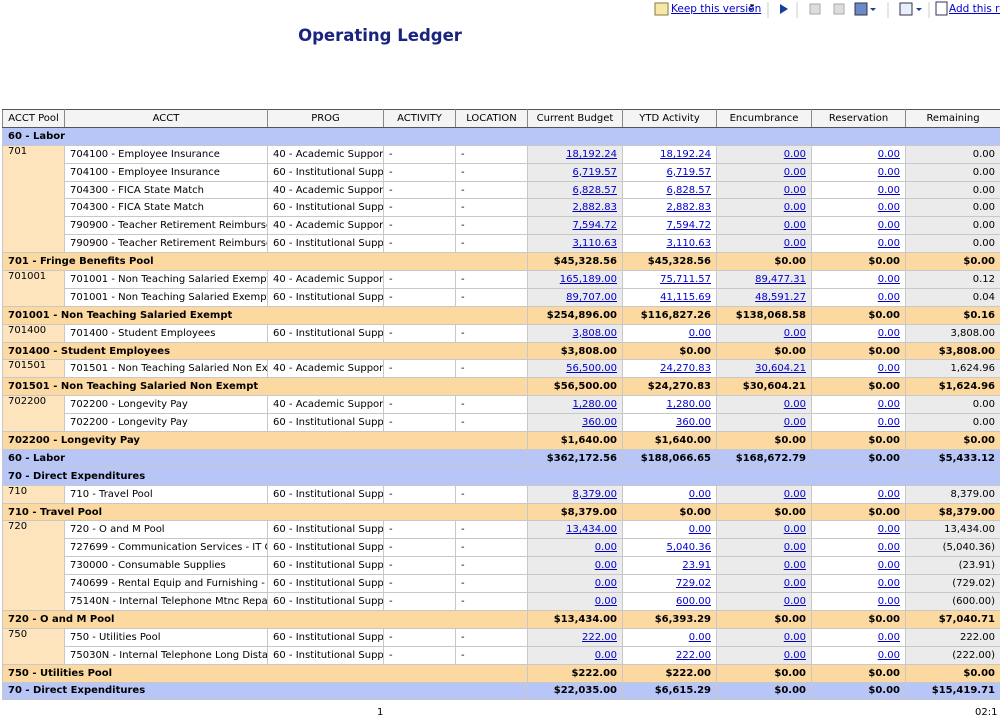 This screenshot has width=1000, height=718. What do you see at coordinates (591, 529) in the screenshot?
I see `amount-link: 13,434.00` at bounding box center [591, 529].